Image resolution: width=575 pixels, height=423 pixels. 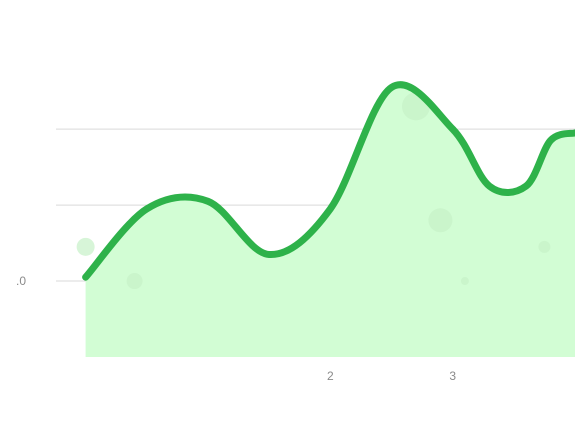 What do you see at coordinates (330, 376) in the screenshot?
I see `x-tick-label-0: 2` at bounding box center [330, 376].